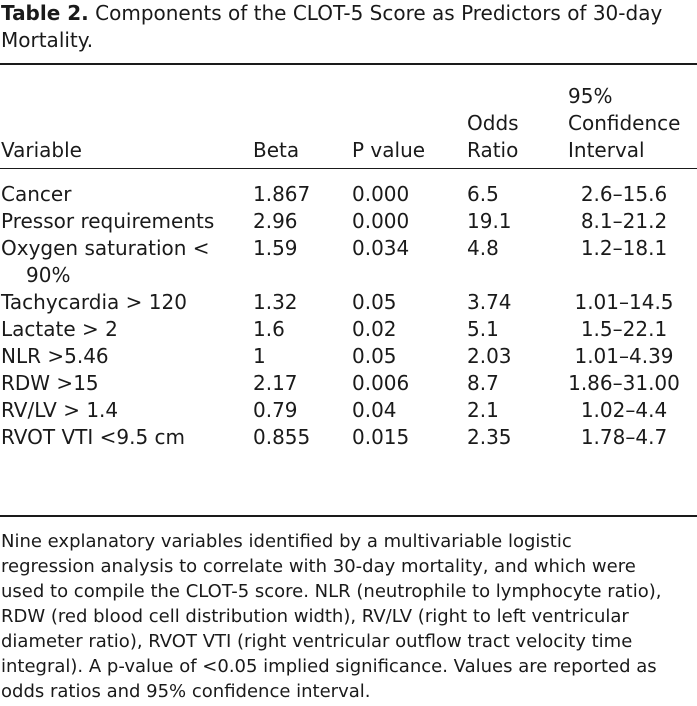 The width and height of the screenshot is (697, 706). I want to click on cell-odds-ratio: 8.7, so click(483, 383).